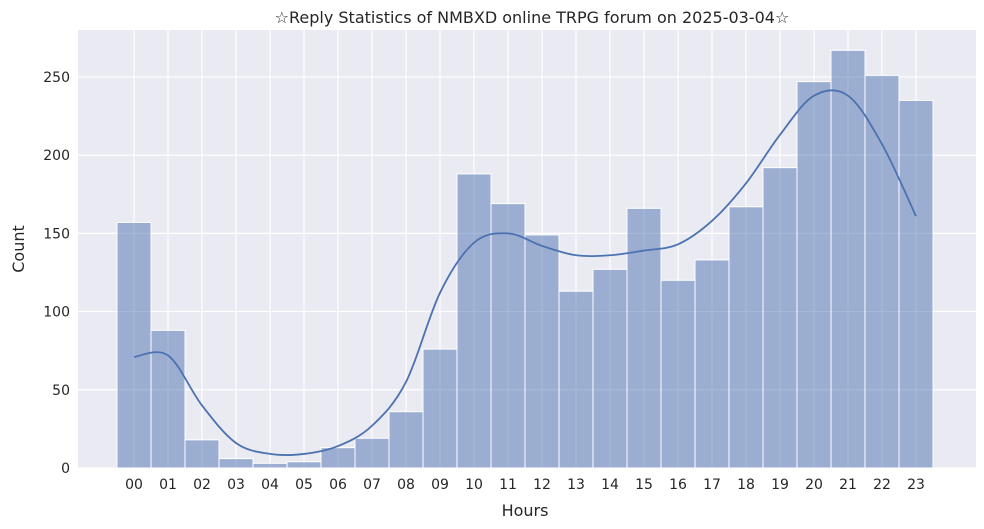 The image size is (984, 529). What do you see at coordinates (610, 485) in the screenshot?
I see `x-tick-label: 14` at bounding box center [610, 485].